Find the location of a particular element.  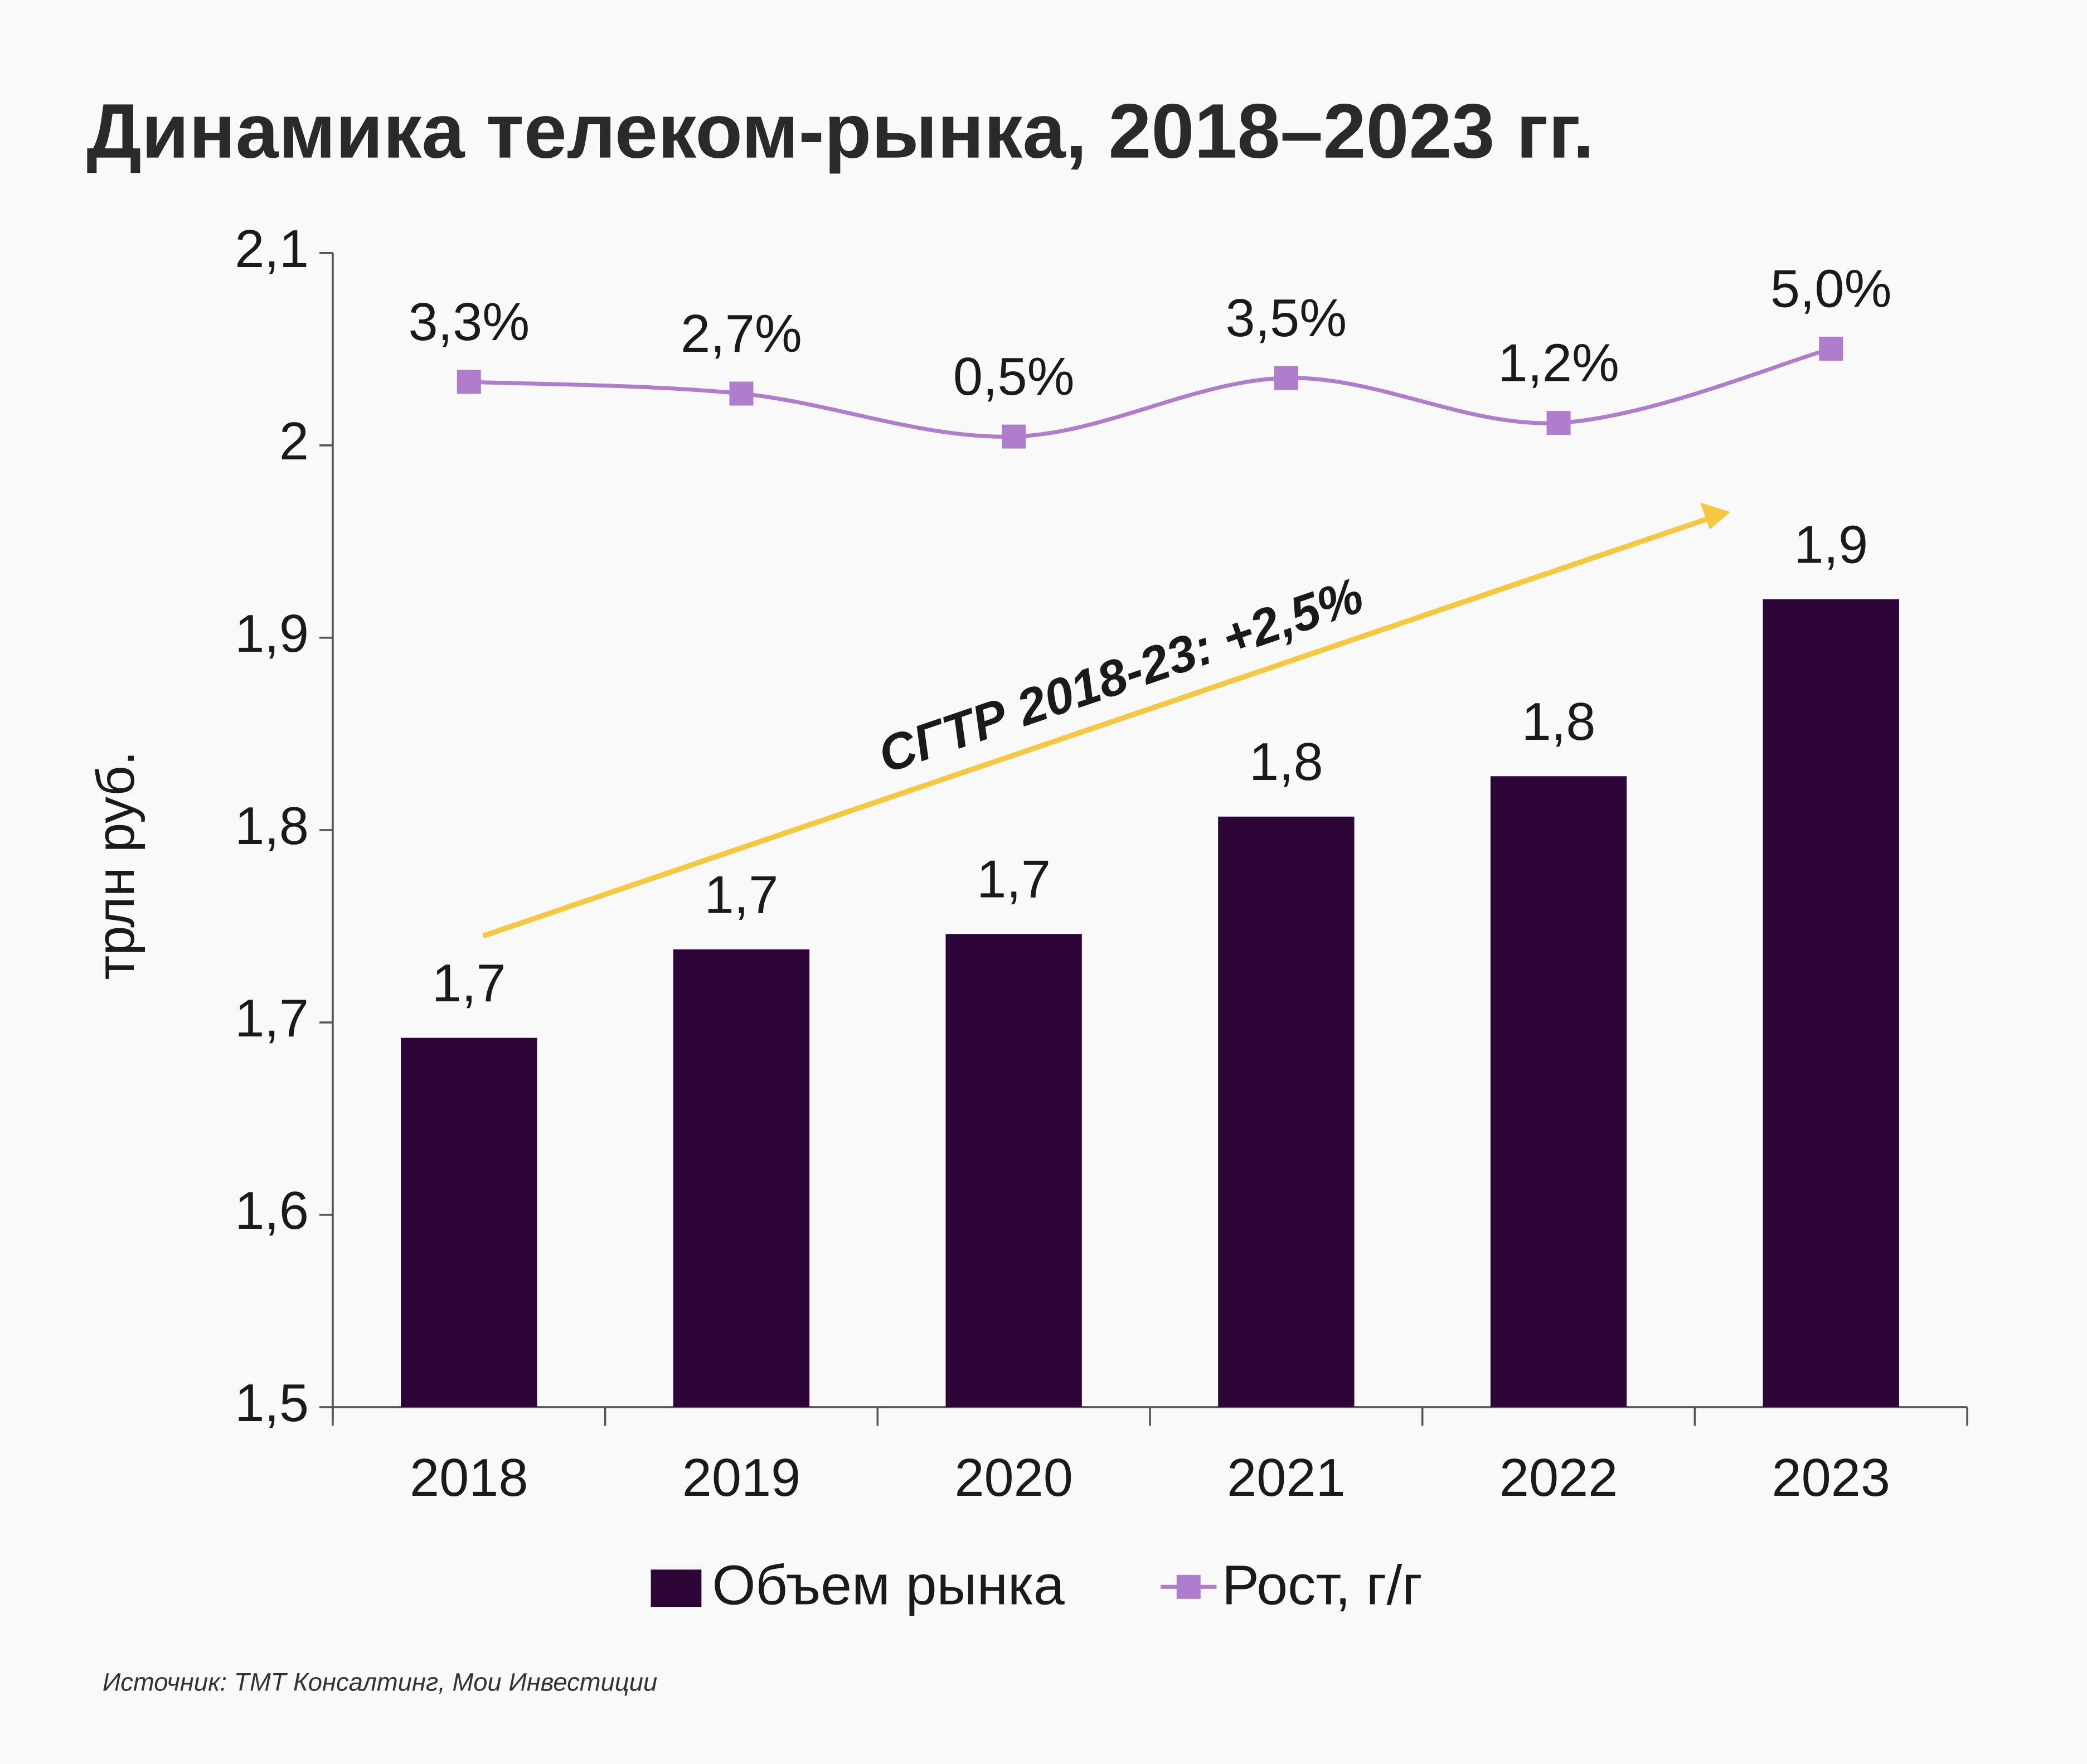

x-tick-label: 2020 is located at coordinates (1013, 1478).